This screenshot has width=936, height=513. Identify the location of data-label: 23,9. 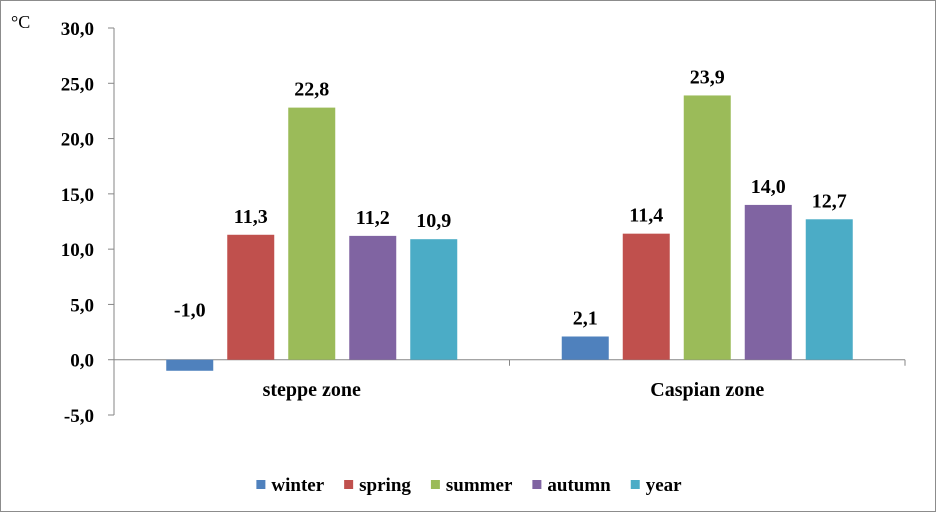
(707, 77).